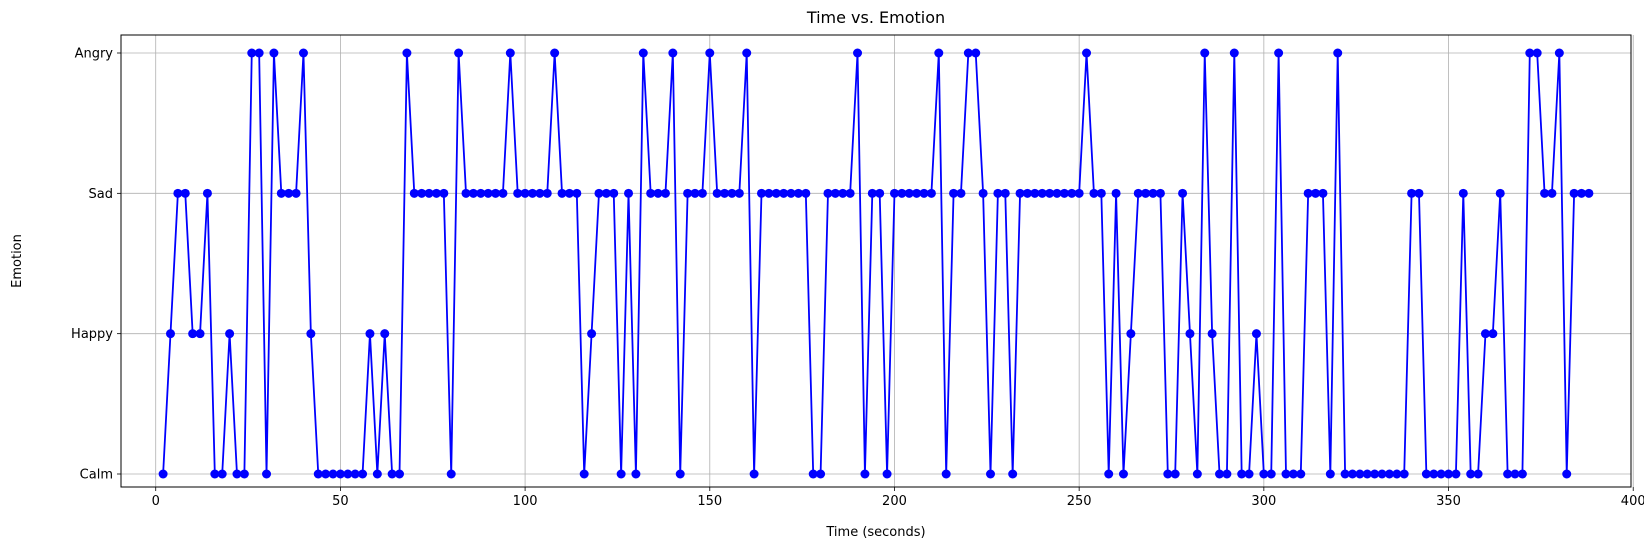 The height and width of the screenshot is (547, 1644). Describe the element at coordinates (1079, 501) in the screenshot. I see `x-tick-label: 250` at that location.